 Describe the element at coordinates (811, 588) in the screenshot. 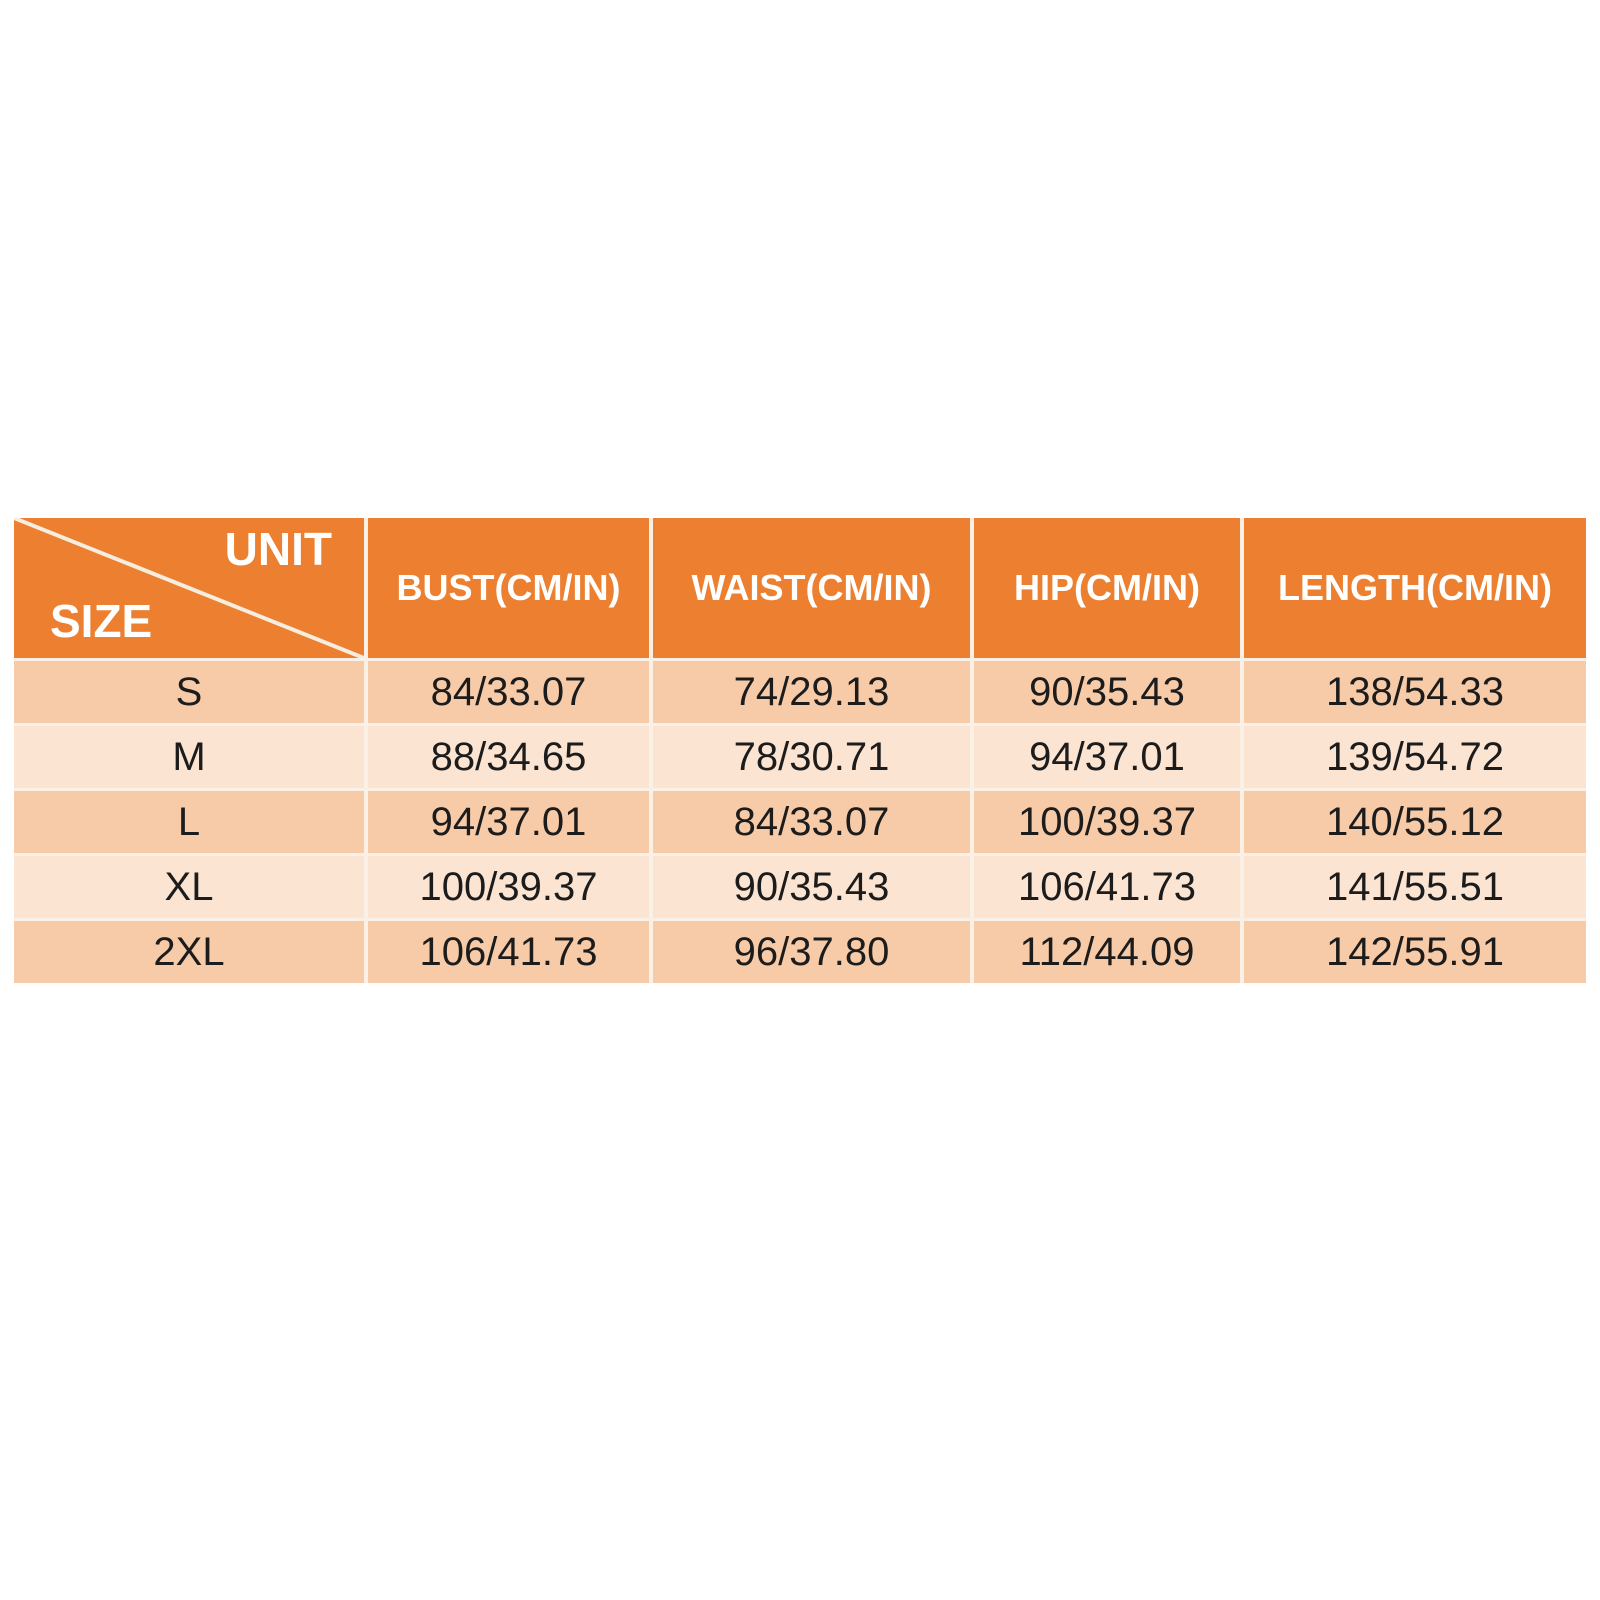

I see `column-header-waist: WAIST(CM/IN)` at that location.